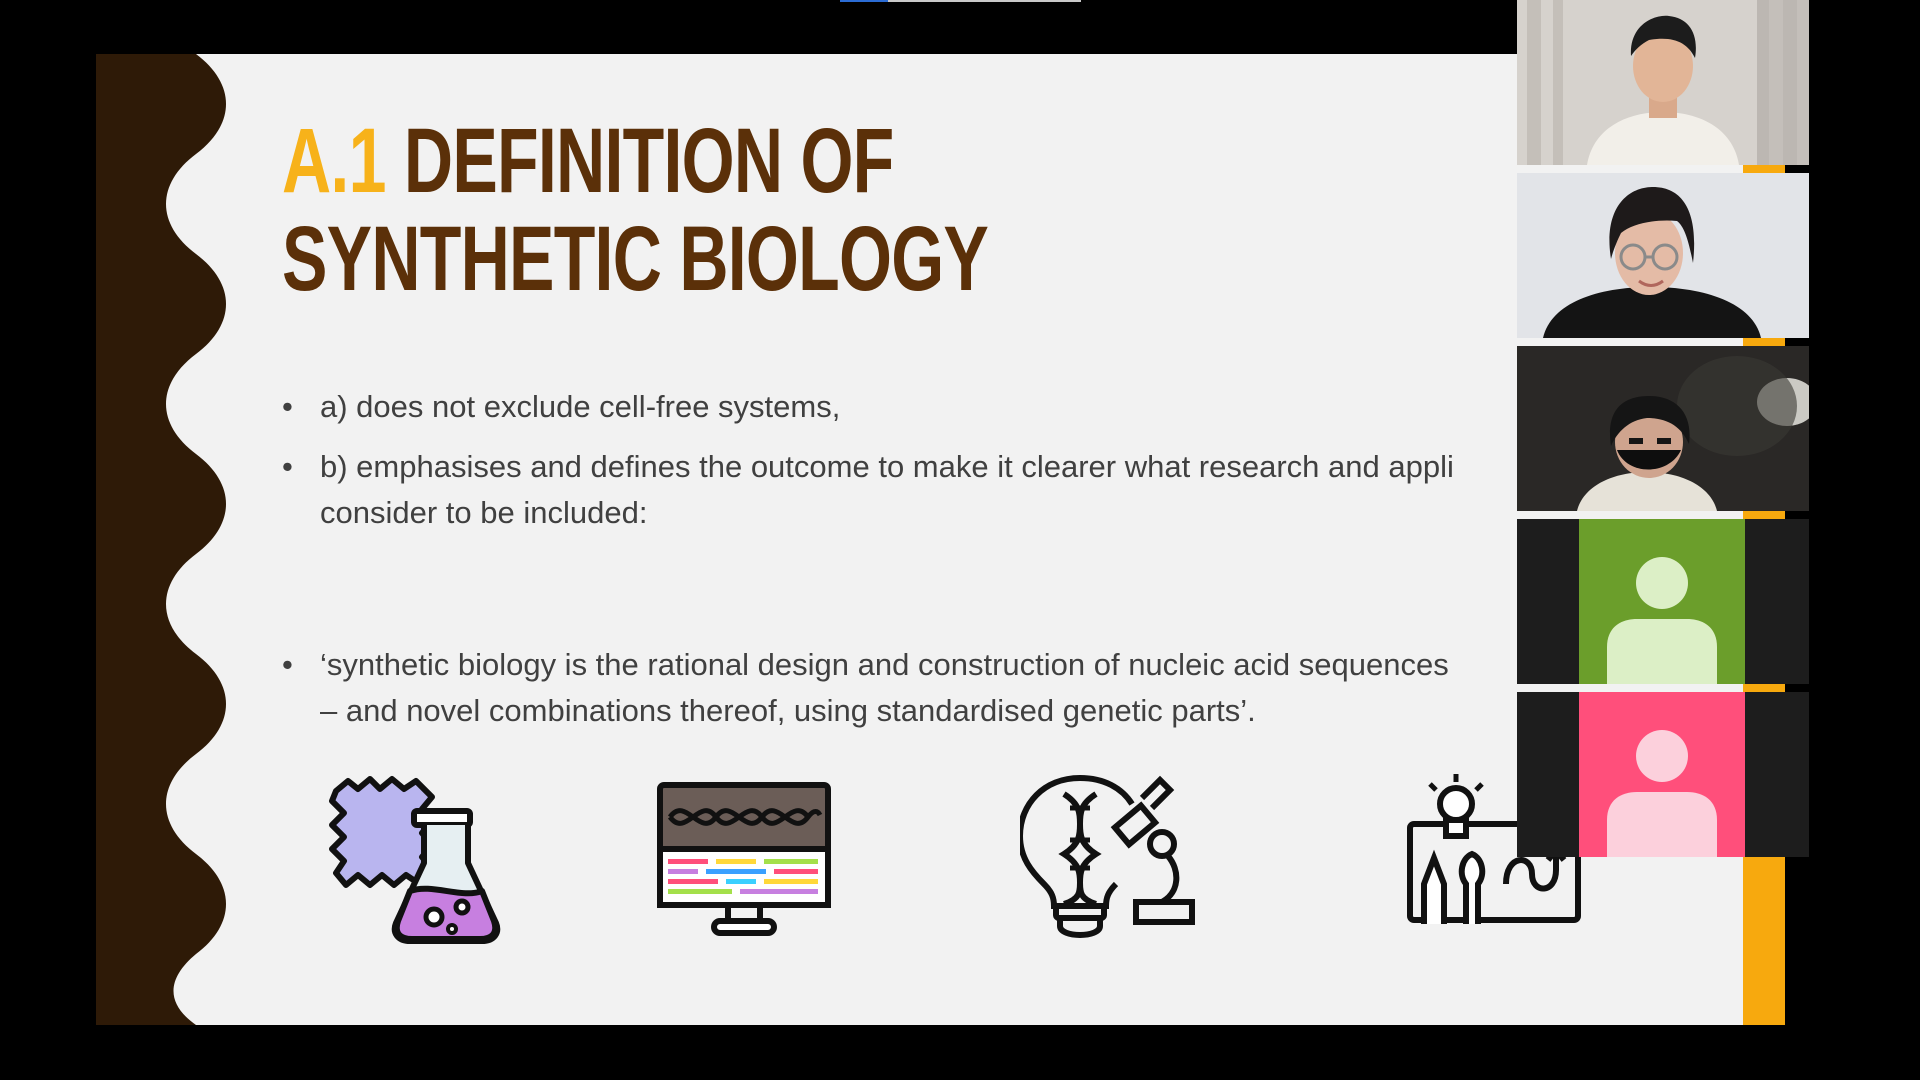  What do you see at coordinates (960, 1) in the screenshot?
I see `screen-share-indicator` at bounding box center [960, 1].